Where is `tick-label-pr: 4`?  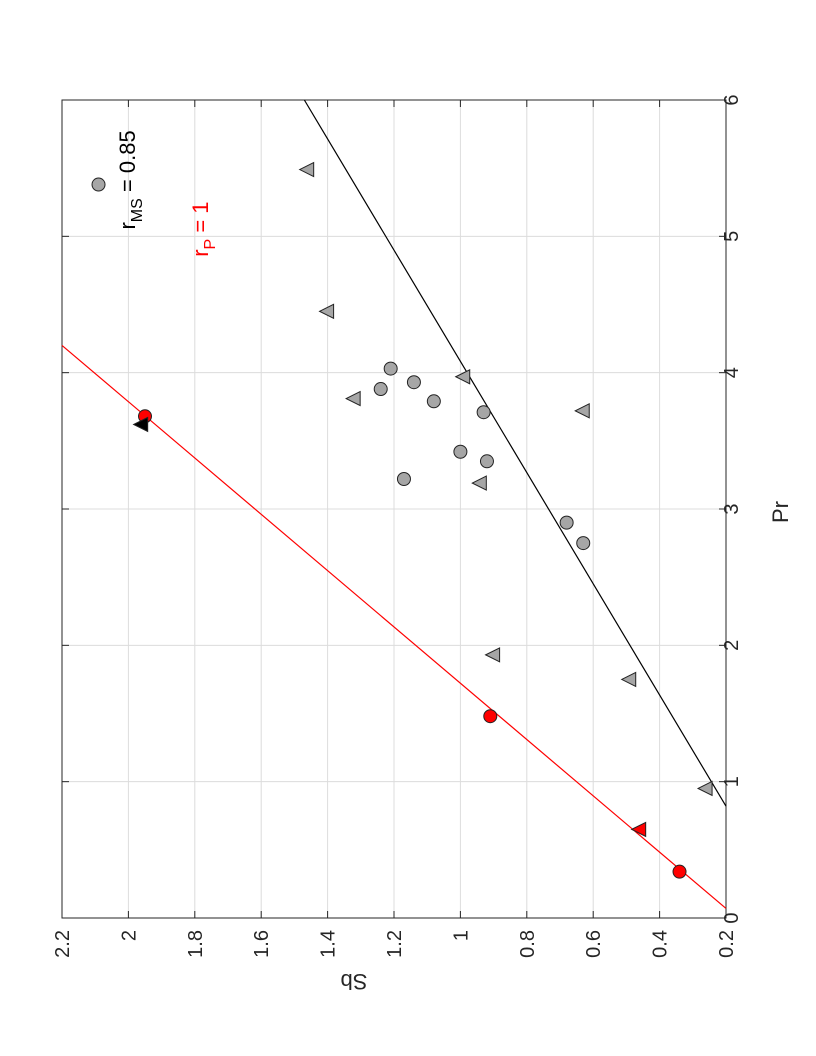 tick-label-pr: 4 is located at coordinates (732, 372).